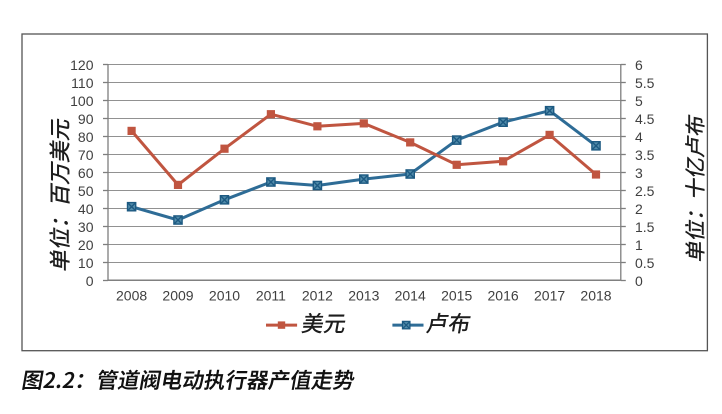  I want to click on svg-text: 2009, so click(177, 296).